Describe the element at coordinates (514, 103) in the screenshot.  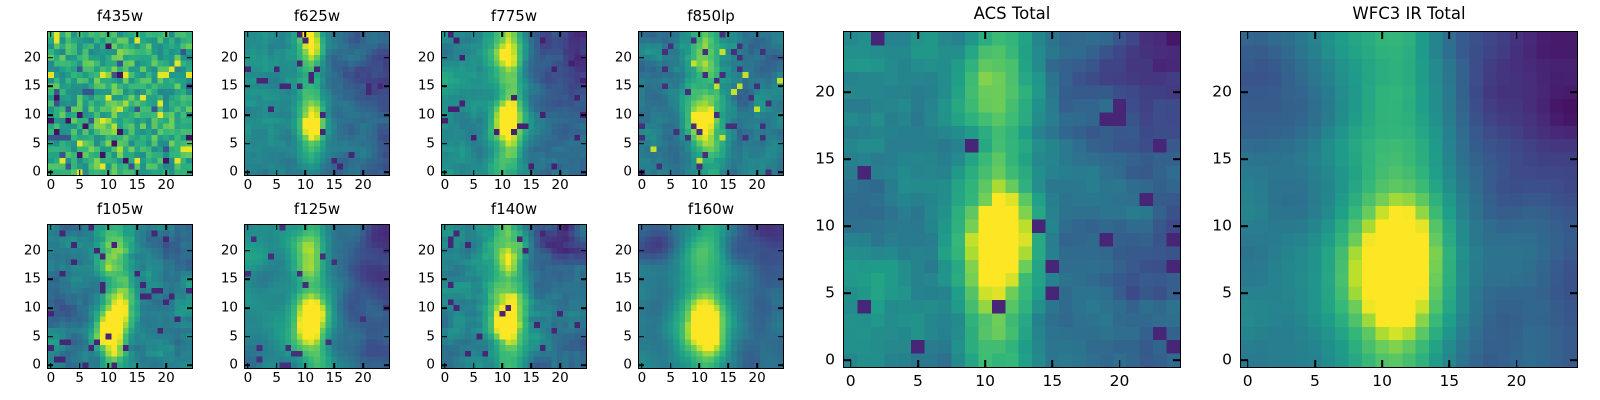
I see `heatmap-image-f775w` at that location.